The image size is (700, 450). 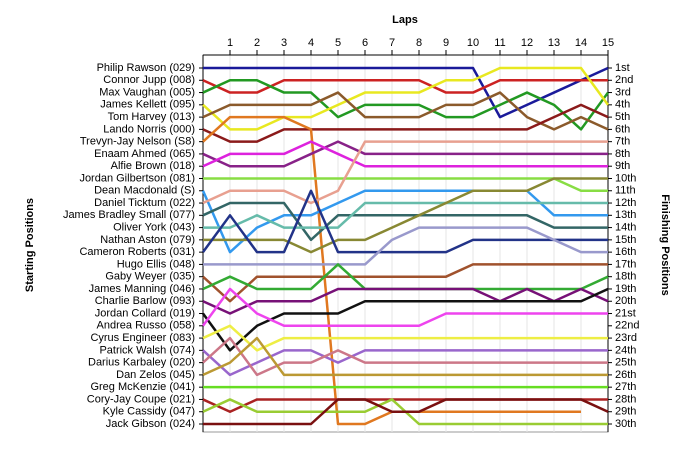 I want to click on x-tick-label: 5, so click(x=338, y=43).